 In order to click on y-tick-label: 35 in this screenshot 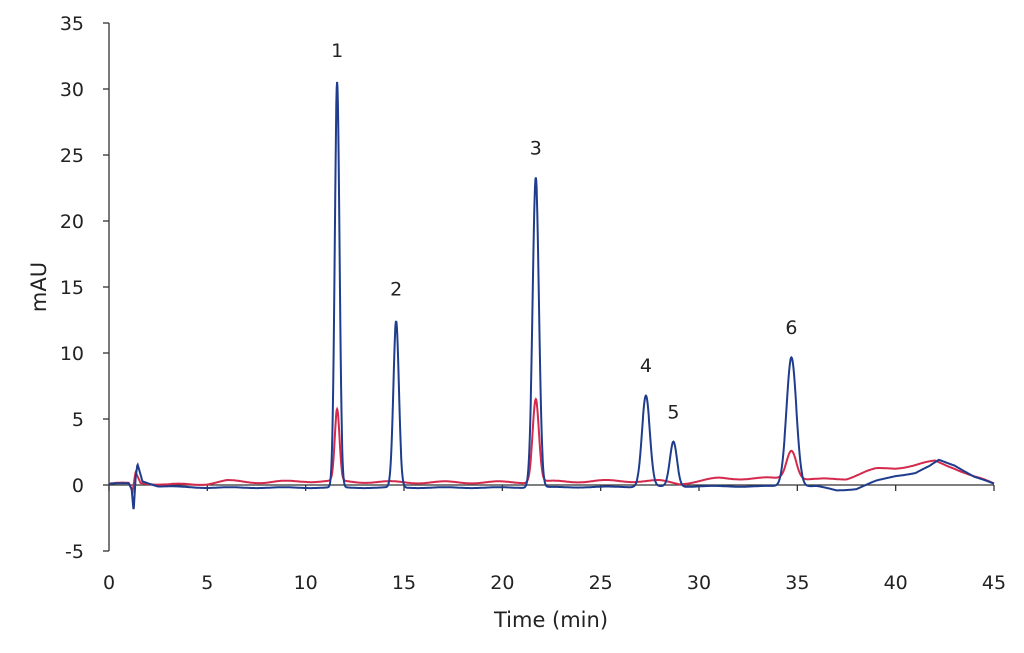, I will do `click(72, 24)`.